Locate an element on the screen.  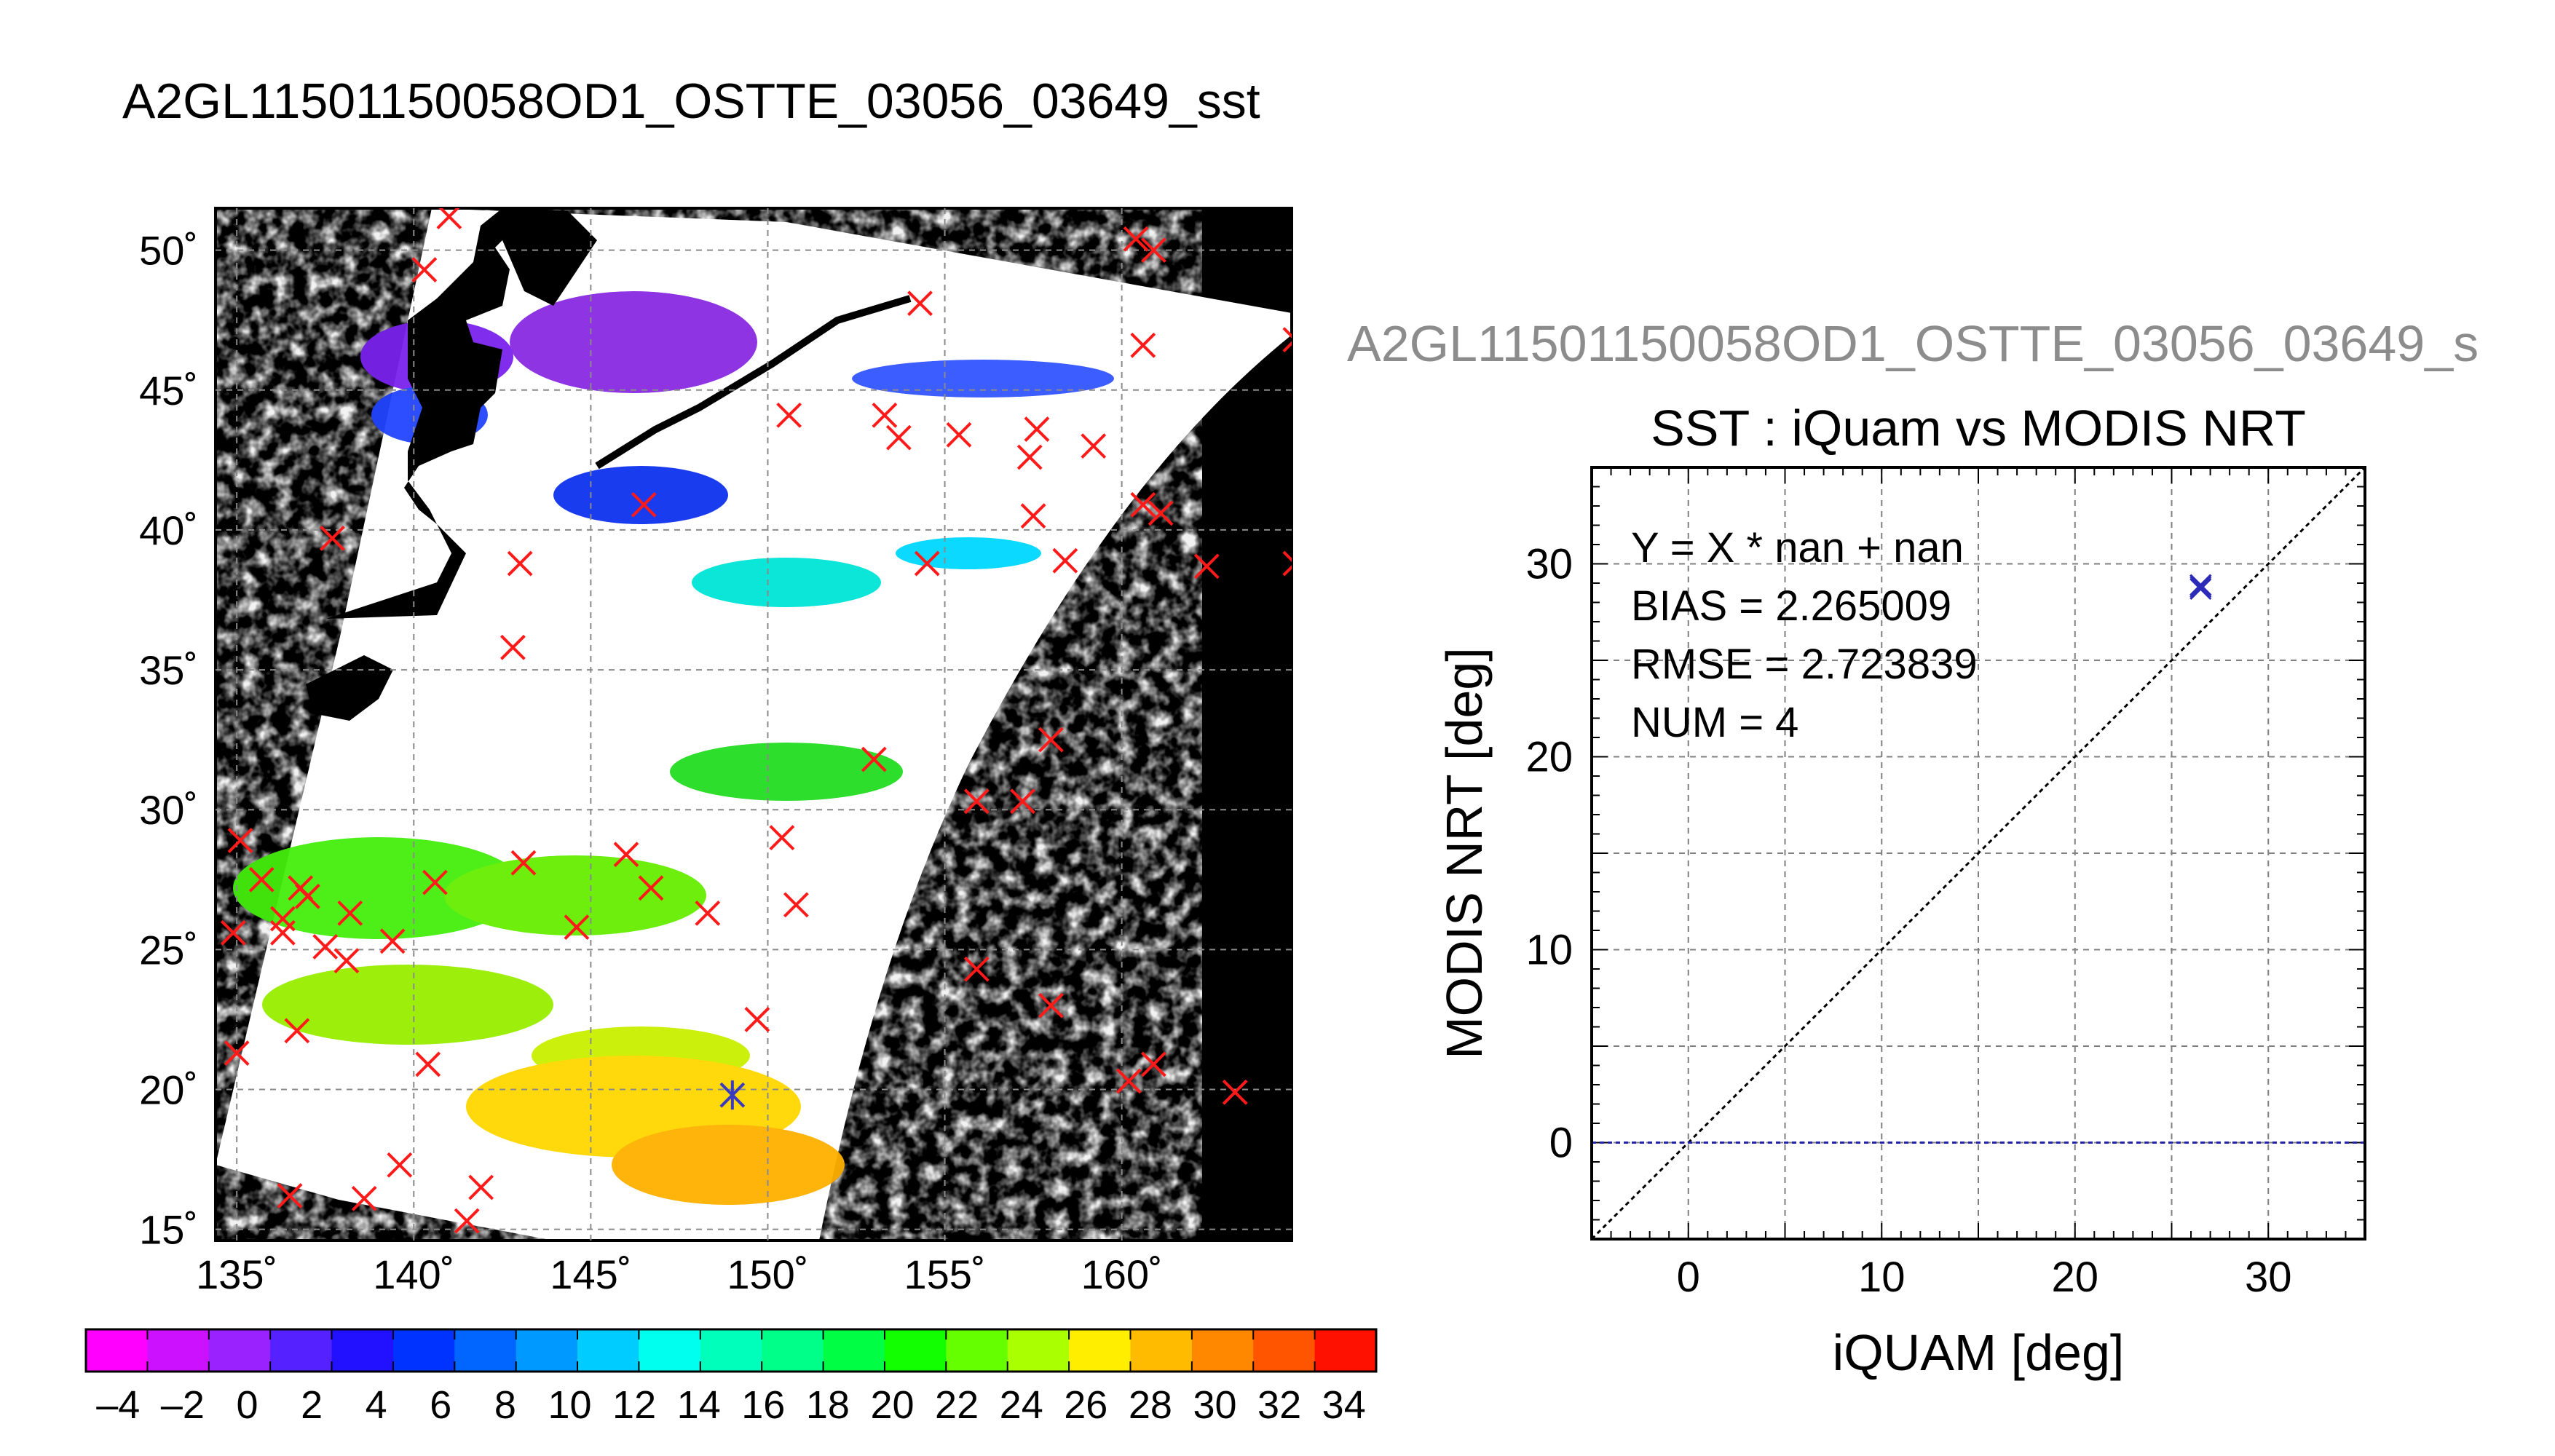
colorbar-label: 2 is located at coordinates (312, 1405).